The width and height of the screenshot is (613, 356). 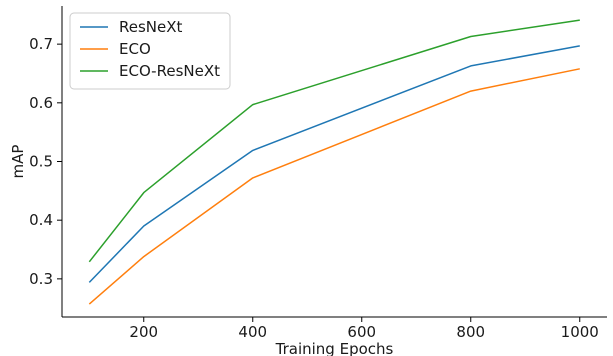 What do you see at coordinates (18, 162) in the screenshot?
I see `y-axis-title: mAP` at bounding box center [18, 162].